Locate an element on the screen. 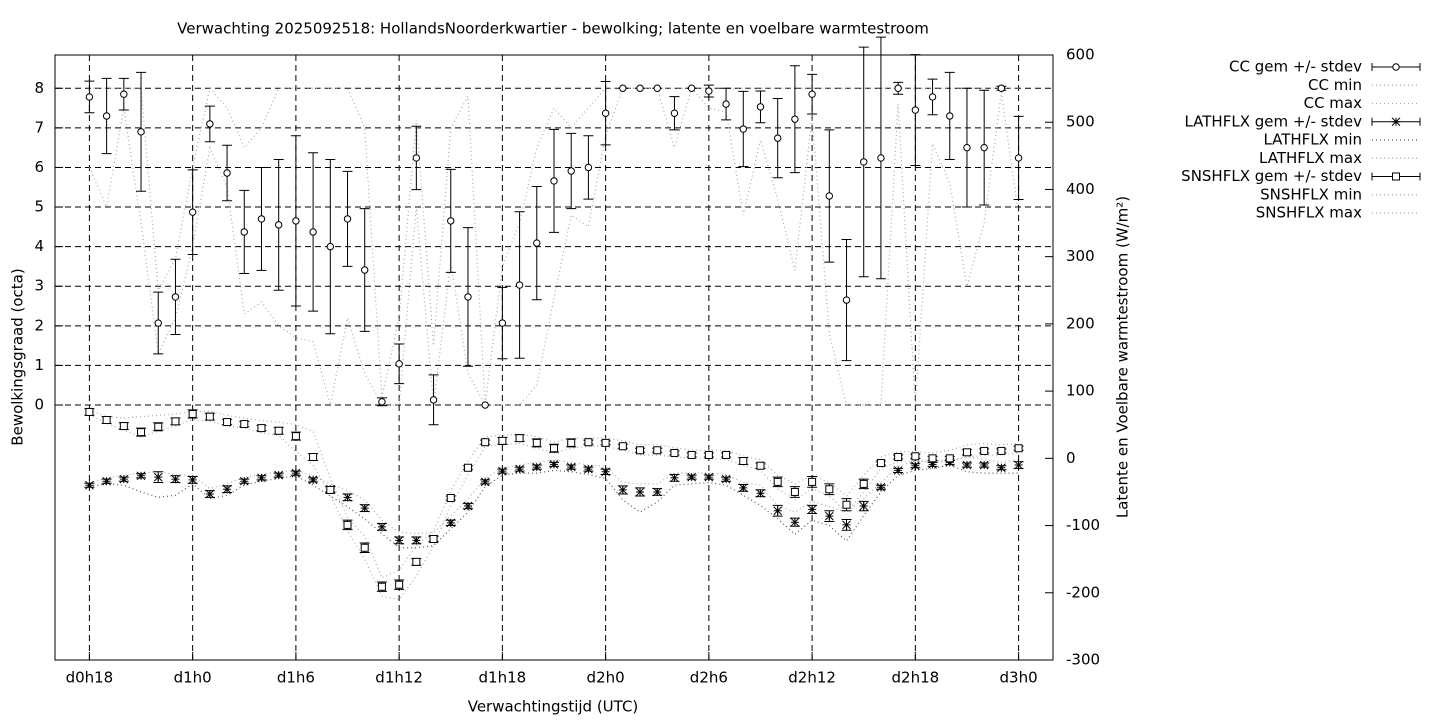 The height and width of the screenshot is (720, 1440). x-tick-label: d1h12 is located at coordinates (399, 678).